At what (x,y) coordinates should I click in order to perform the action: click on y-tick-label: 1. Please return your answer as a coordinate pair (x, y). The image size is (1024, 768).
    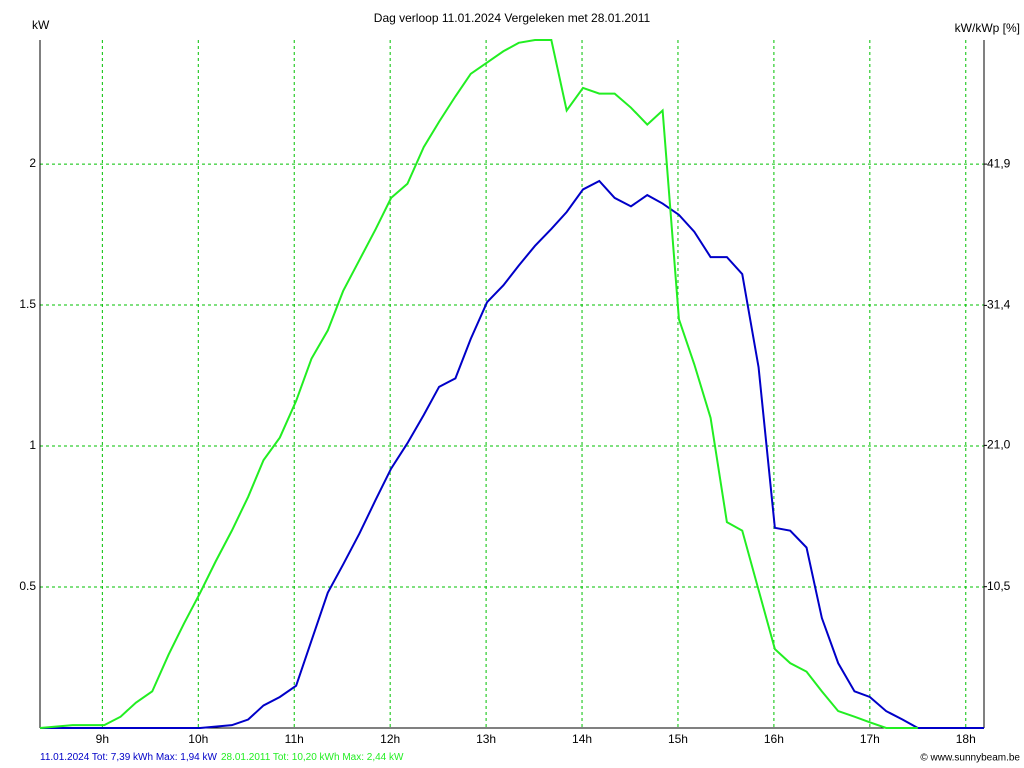
    Looking at the image, I should click on (32, 445).